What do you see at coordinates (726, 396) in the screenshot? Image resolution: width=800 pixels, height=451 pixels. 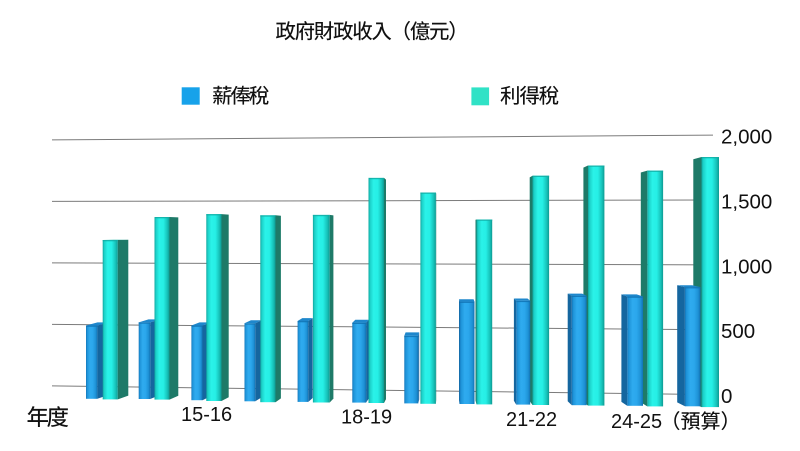 I see `svg-text: 0` at bounding box center [726, 396].